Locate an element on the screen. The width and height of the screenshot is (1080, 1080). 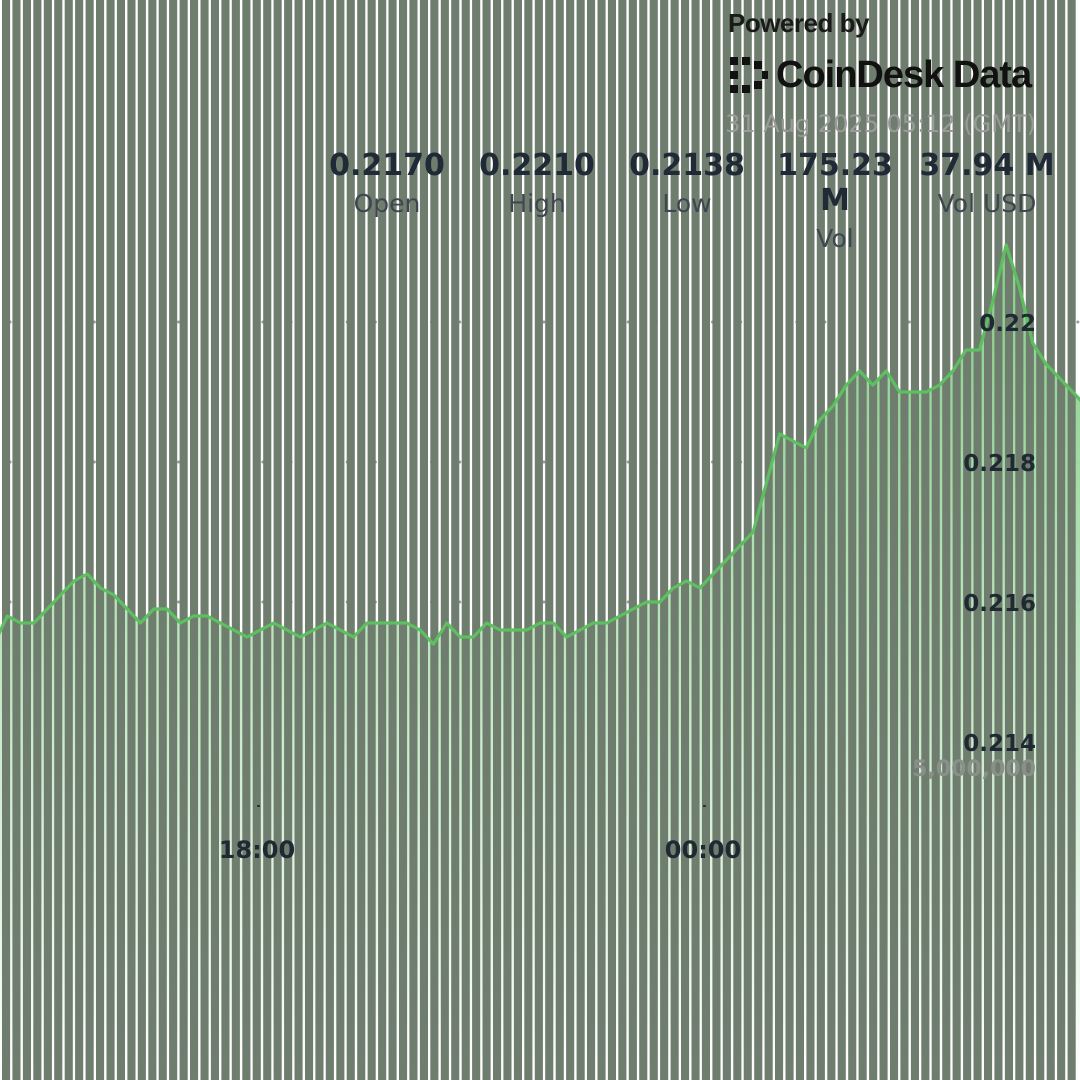
stat-high-value: 0.2210 is located at coordinates (537, 165).